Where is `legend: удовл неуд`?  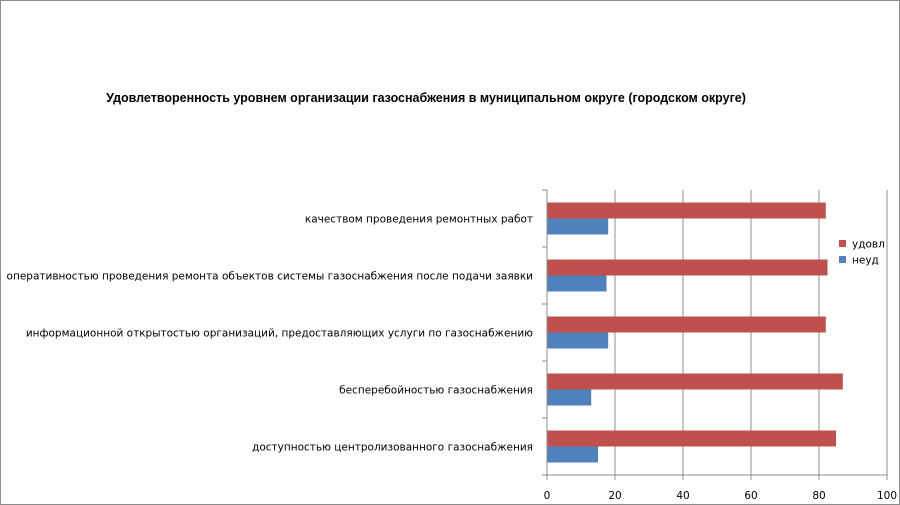 legend: удовл неуд is located at coordinates (862, 253).